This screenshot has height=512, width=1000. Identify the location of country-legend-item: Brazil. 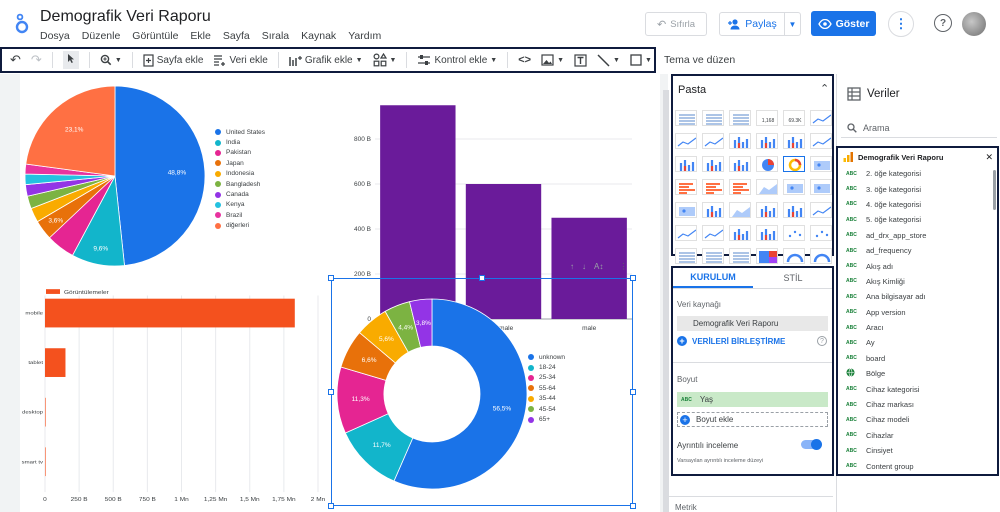
(240, 215).